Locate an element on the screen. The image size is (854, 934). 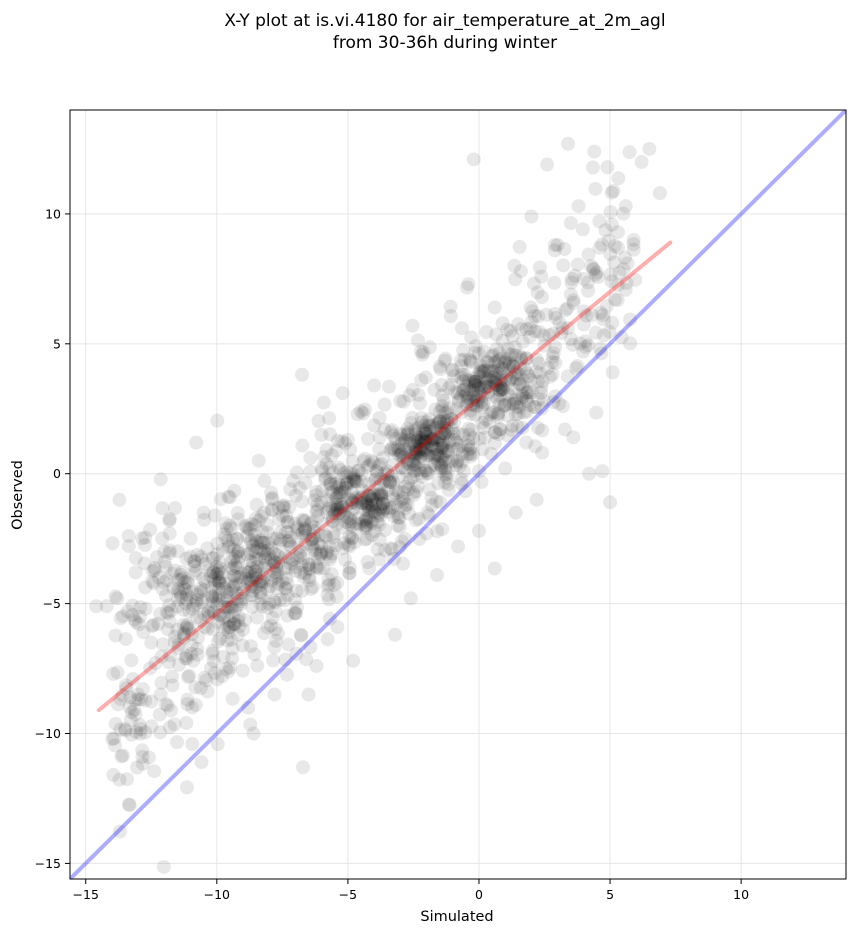
y-tick-label: −10 is located at coordinates (48, 733).